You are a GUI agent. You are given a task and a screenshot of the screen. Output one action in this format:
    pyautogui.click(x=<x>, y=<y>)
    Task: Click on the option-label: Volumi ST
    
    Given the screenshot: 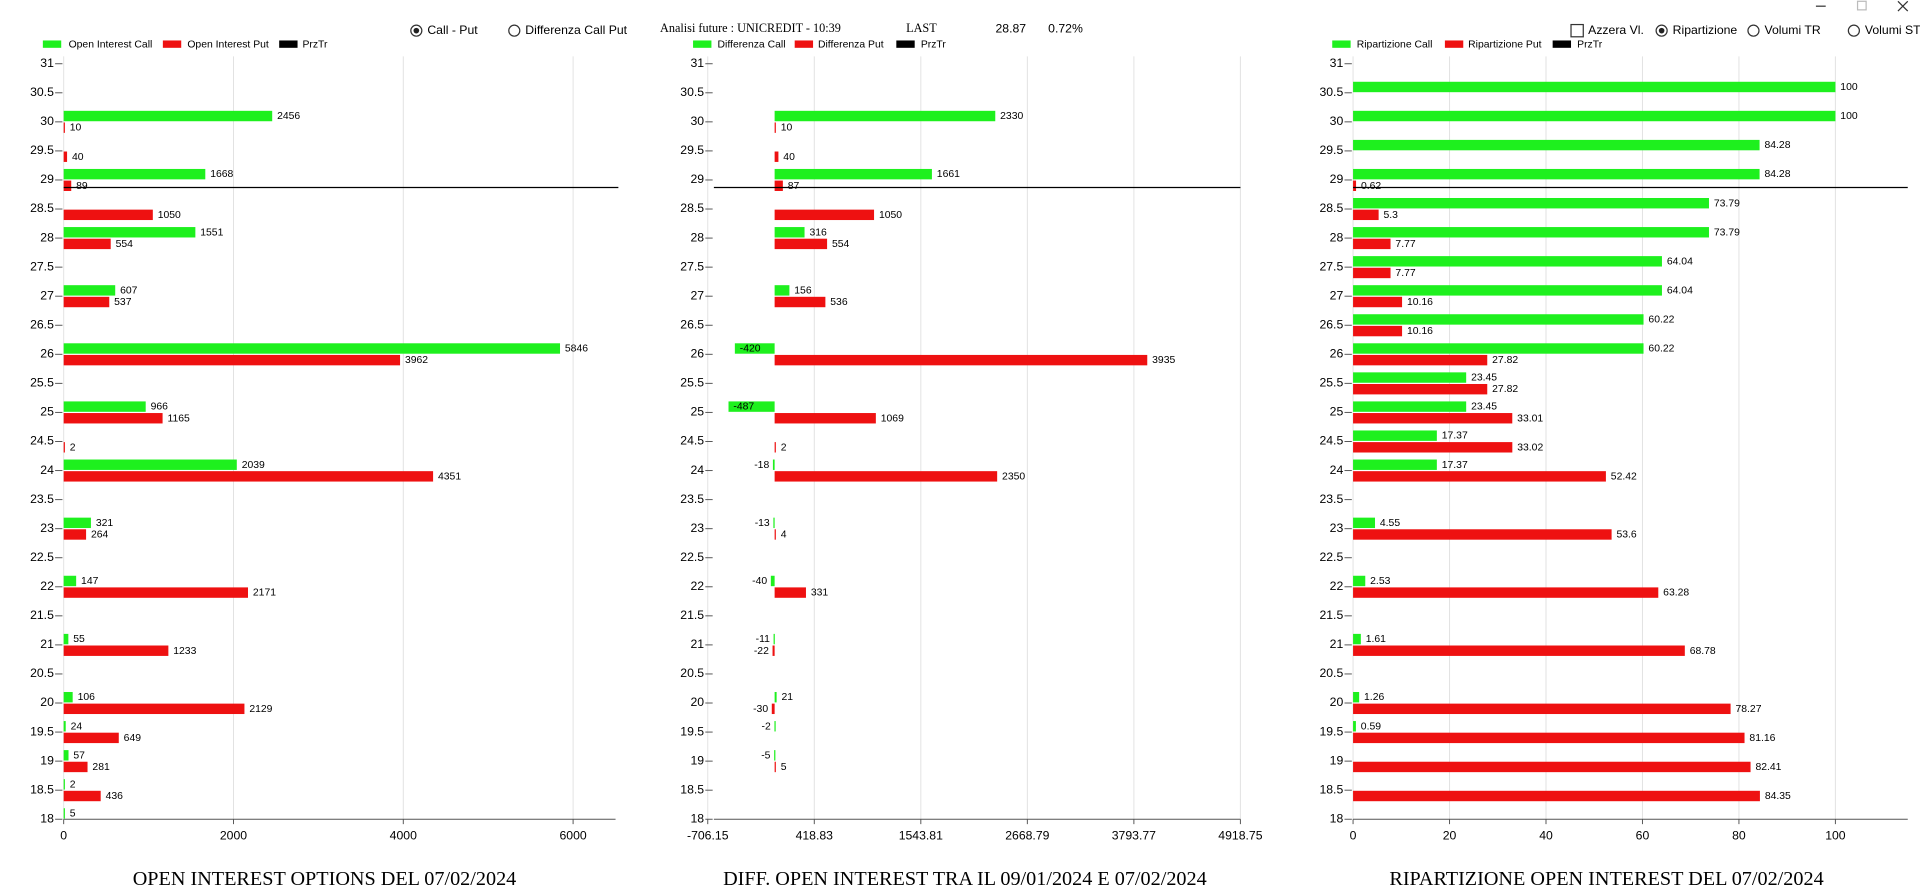 What is the action you would take?
    pyautogui.click(x=1892, y=30)
    